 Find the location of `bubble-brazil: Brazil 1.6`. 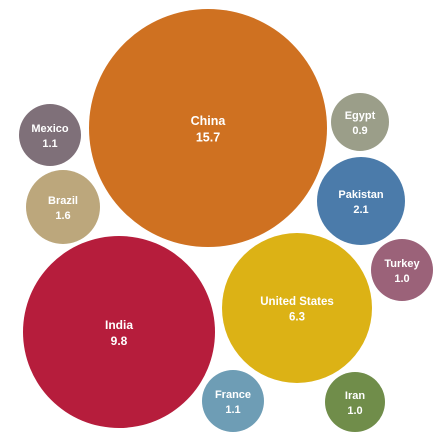

bubble-brazil: Brazil 1.6 is located at coordinates (63, 207).